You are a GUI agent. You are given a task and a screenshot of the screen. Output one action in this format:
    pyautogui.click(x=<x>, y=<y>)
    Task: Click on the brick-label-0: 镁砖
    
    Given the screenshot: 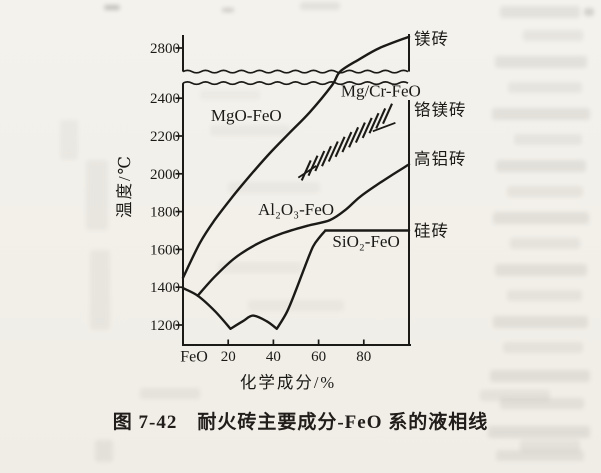 What is the action you would take?
    pyautogui.click(x=431, y=39)
    